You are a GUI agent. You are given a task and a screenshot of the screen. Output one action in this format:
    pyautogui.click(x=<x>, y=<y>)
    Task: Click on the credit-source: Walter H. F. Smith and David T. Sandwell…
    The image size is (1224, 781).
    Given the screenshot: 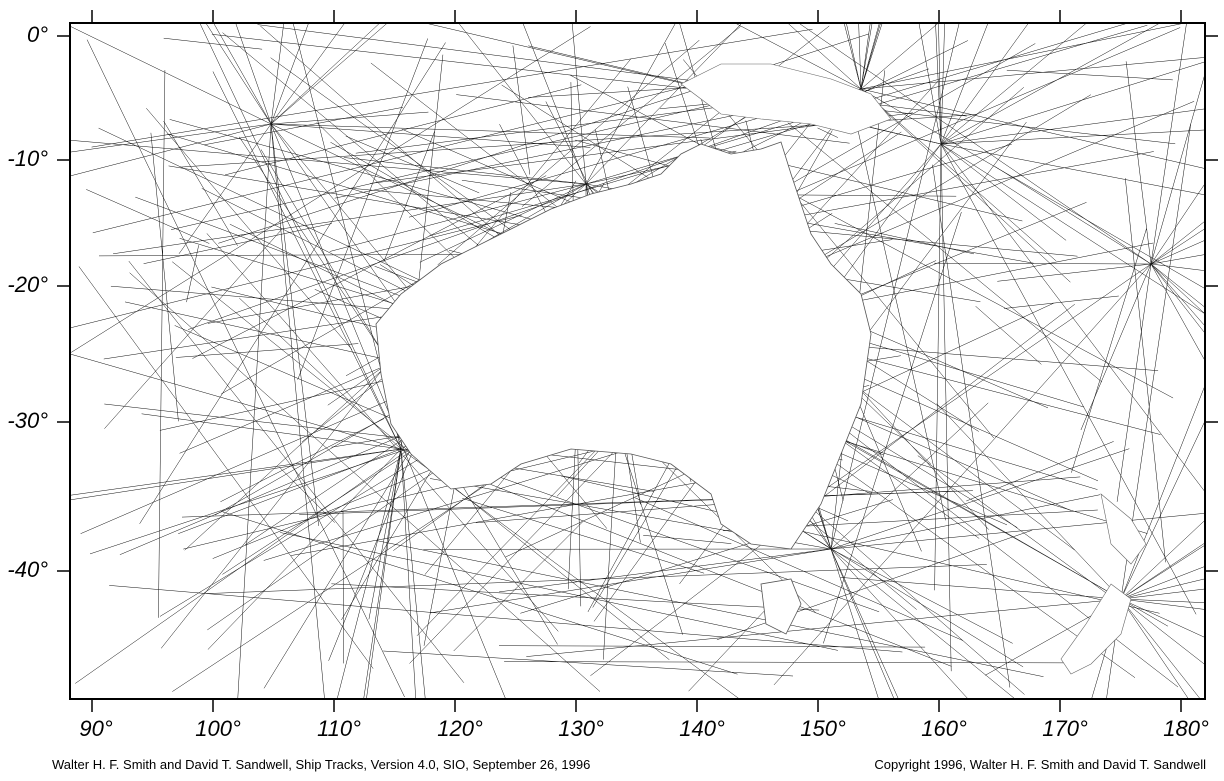 What is the action you would take?
    pyautogui.click(x=321, y=764)
    